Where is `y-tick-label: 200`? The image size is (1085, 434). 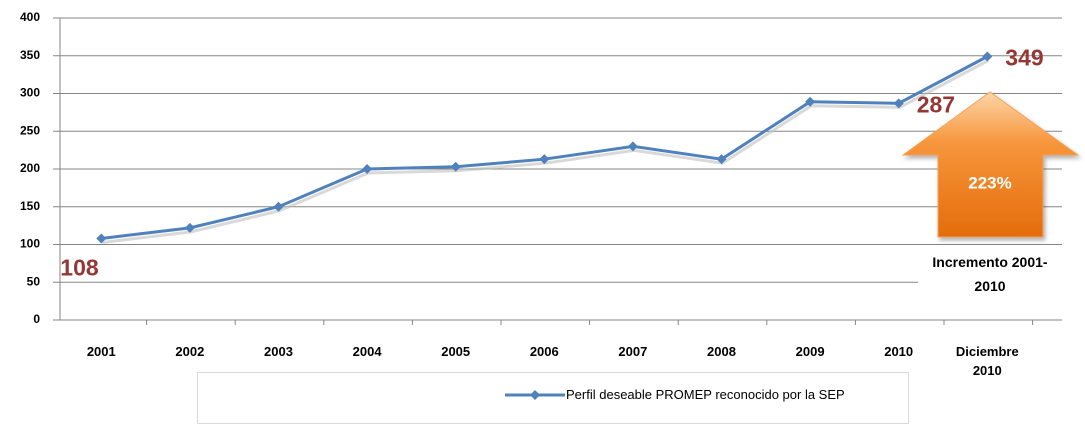
y-tick-label: 200 is located at coordinates (30, 168).